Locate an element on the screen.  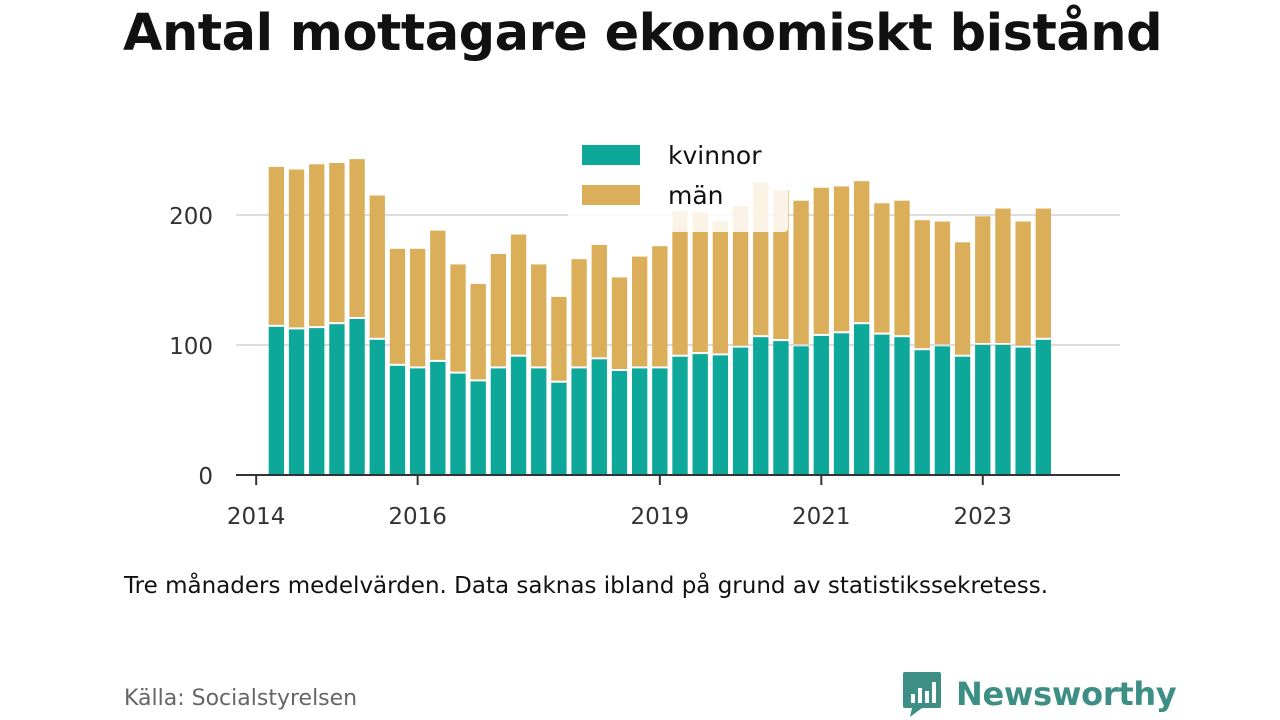
legend: kvinnor män is located at coordinates (678, 182).